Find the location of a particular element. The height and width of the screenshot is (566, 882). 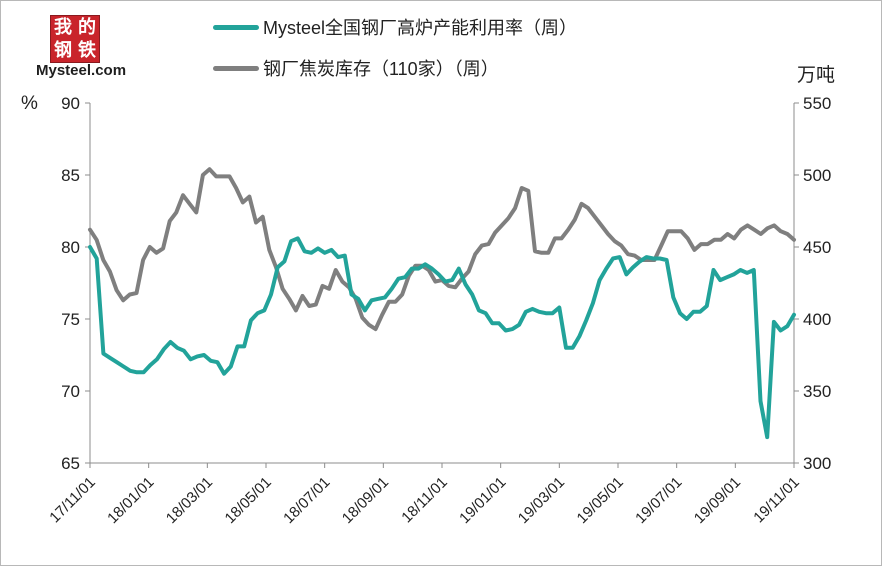

x-tick-label: 18/07/01 is located at coordinates (306, 500).